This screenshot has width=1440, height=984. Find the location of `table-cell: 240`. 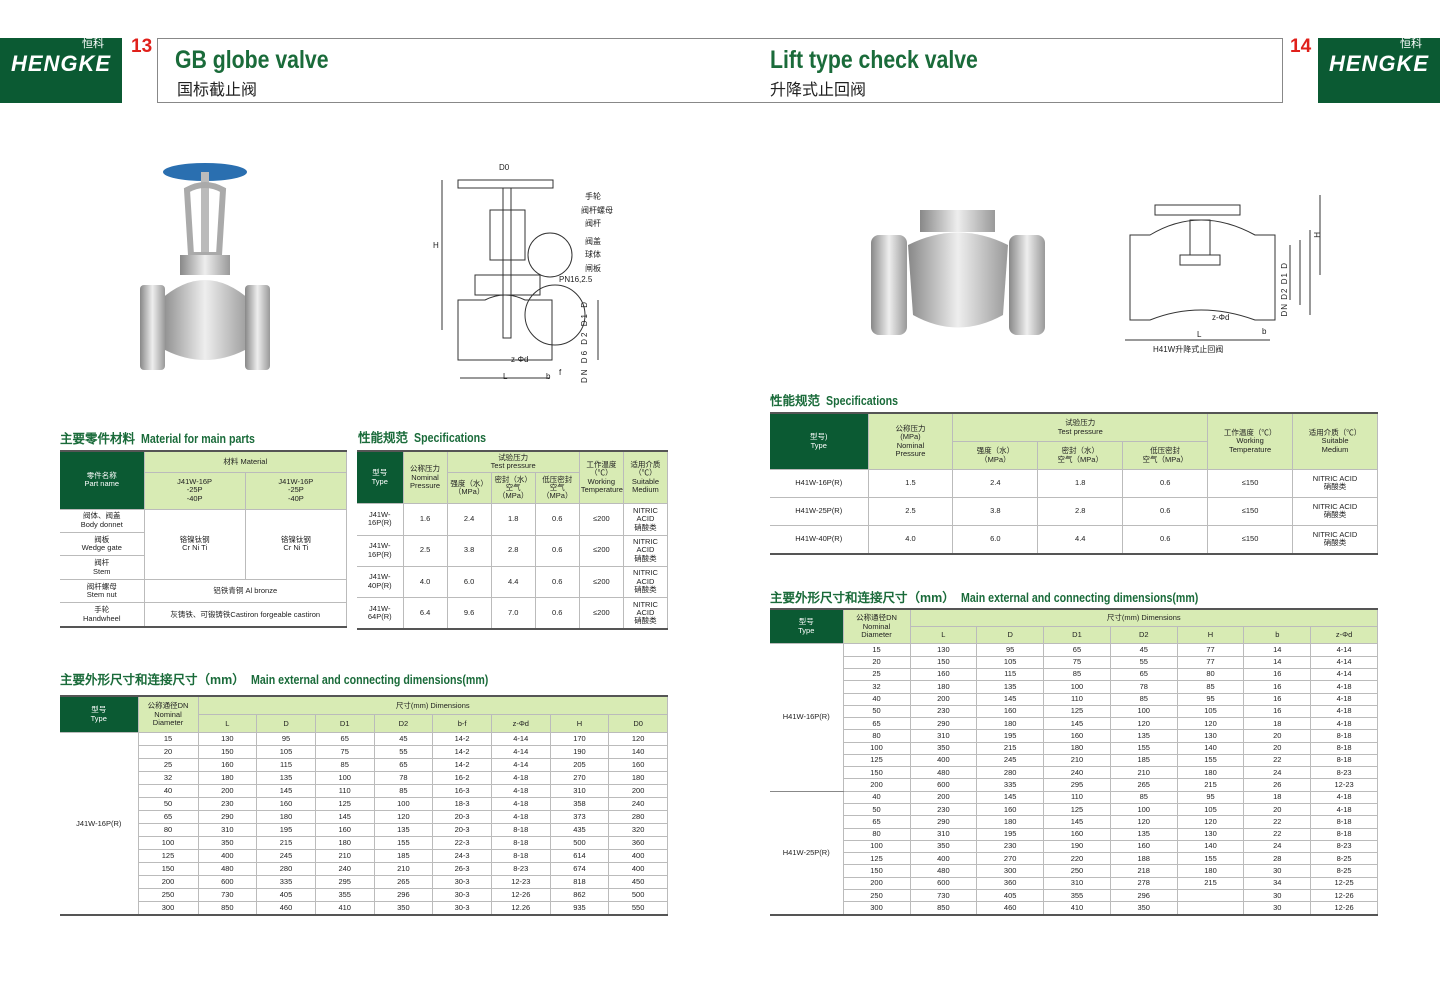

table-cell: 240 is located at coordinates (638, 804).